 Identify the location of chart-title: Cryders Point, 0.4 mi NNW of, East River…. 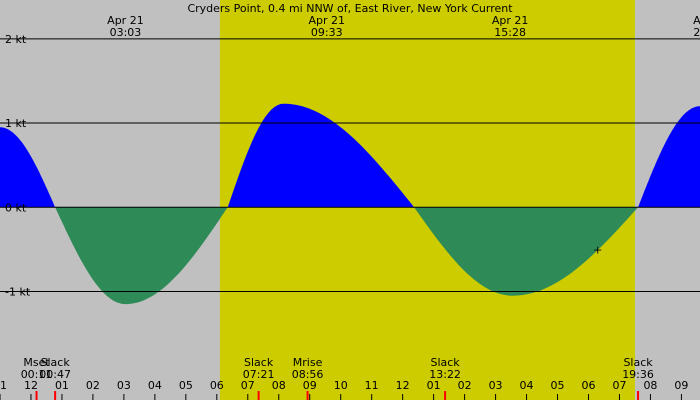
(350, 8).